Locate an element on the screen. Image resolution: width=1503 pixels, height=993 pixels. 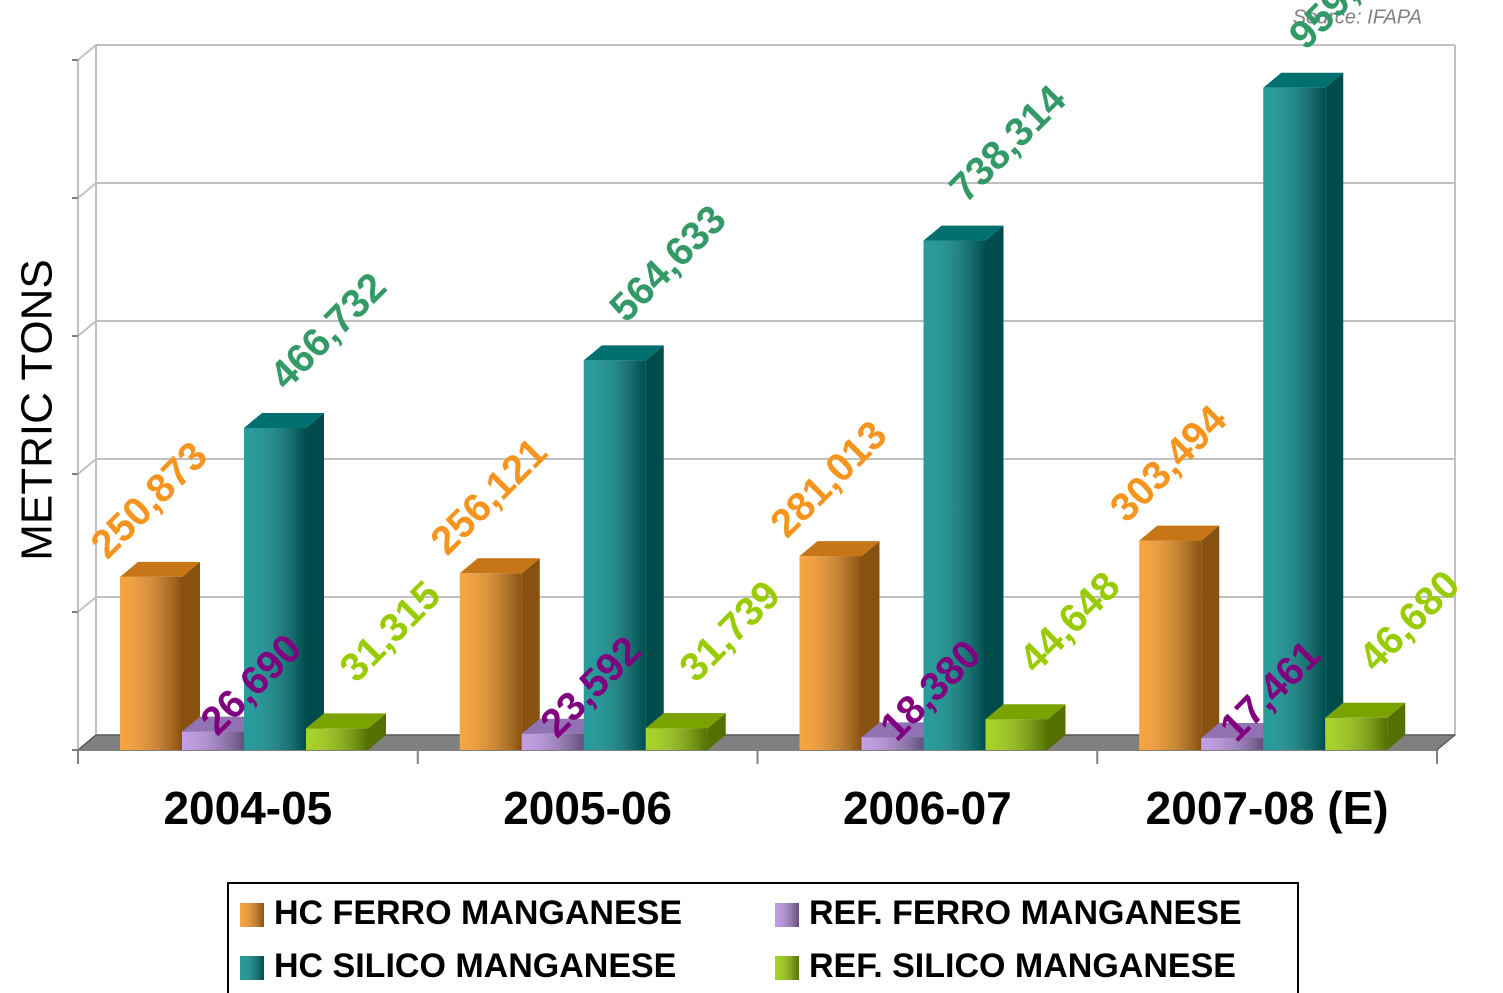
data-label: 564,633 is located at coordinates (667, 263).